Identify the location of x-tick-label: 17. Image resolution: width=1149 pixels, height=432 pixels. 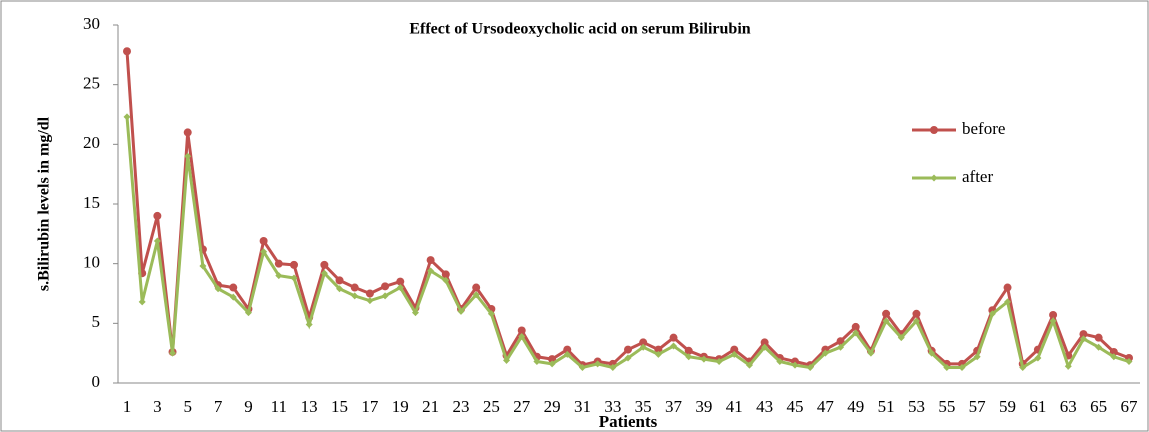
(370, 406).